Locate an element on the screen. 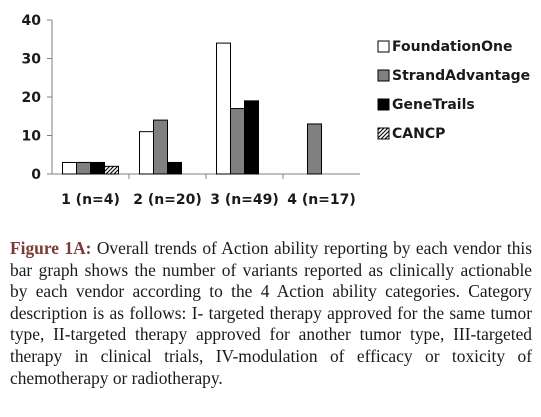 This screenshot has width=541, height=417. y-tick-label: 40 is located at coordinates (32, 21).